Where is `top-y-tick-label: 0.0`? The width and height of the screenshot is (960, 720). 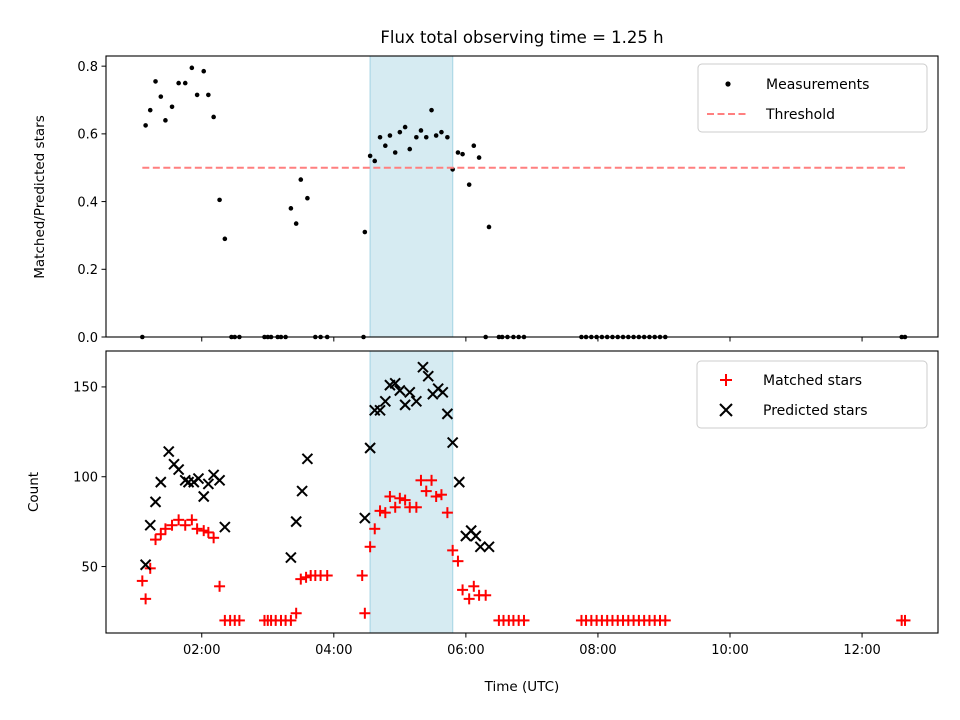 top-y-tick-label: 0.0 is located at coordinates (87, 338).